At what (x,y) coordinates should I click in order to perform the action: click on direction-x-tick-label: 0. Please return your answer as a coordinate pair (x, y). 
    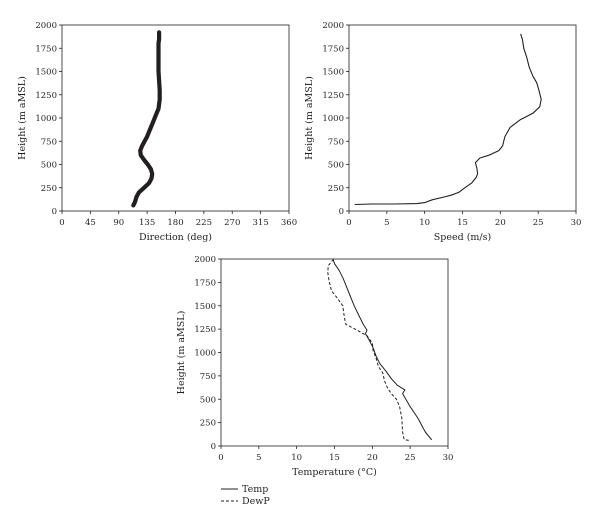
    Looking at the image, I should click on (61, 223).